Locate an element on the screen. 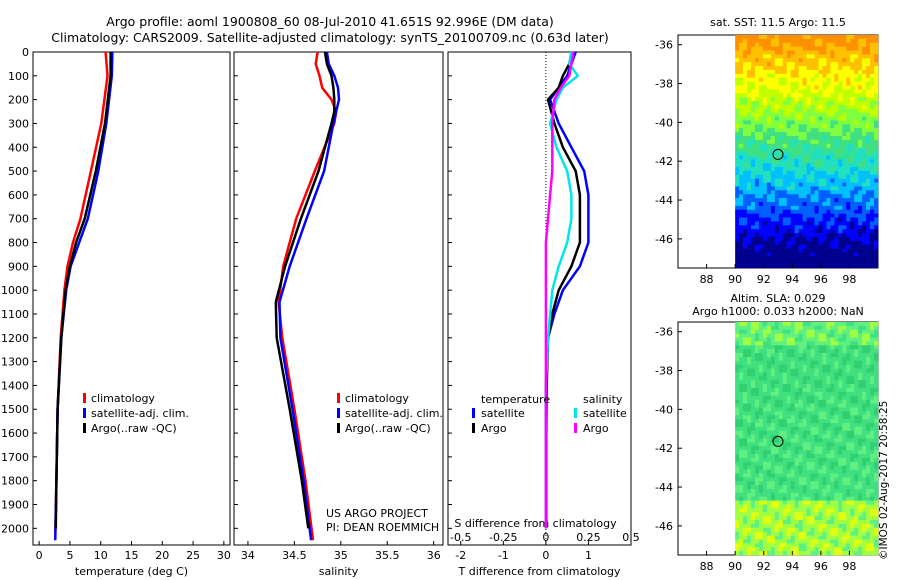  x-tick-label: 35 is located at coordinates (341, 555).